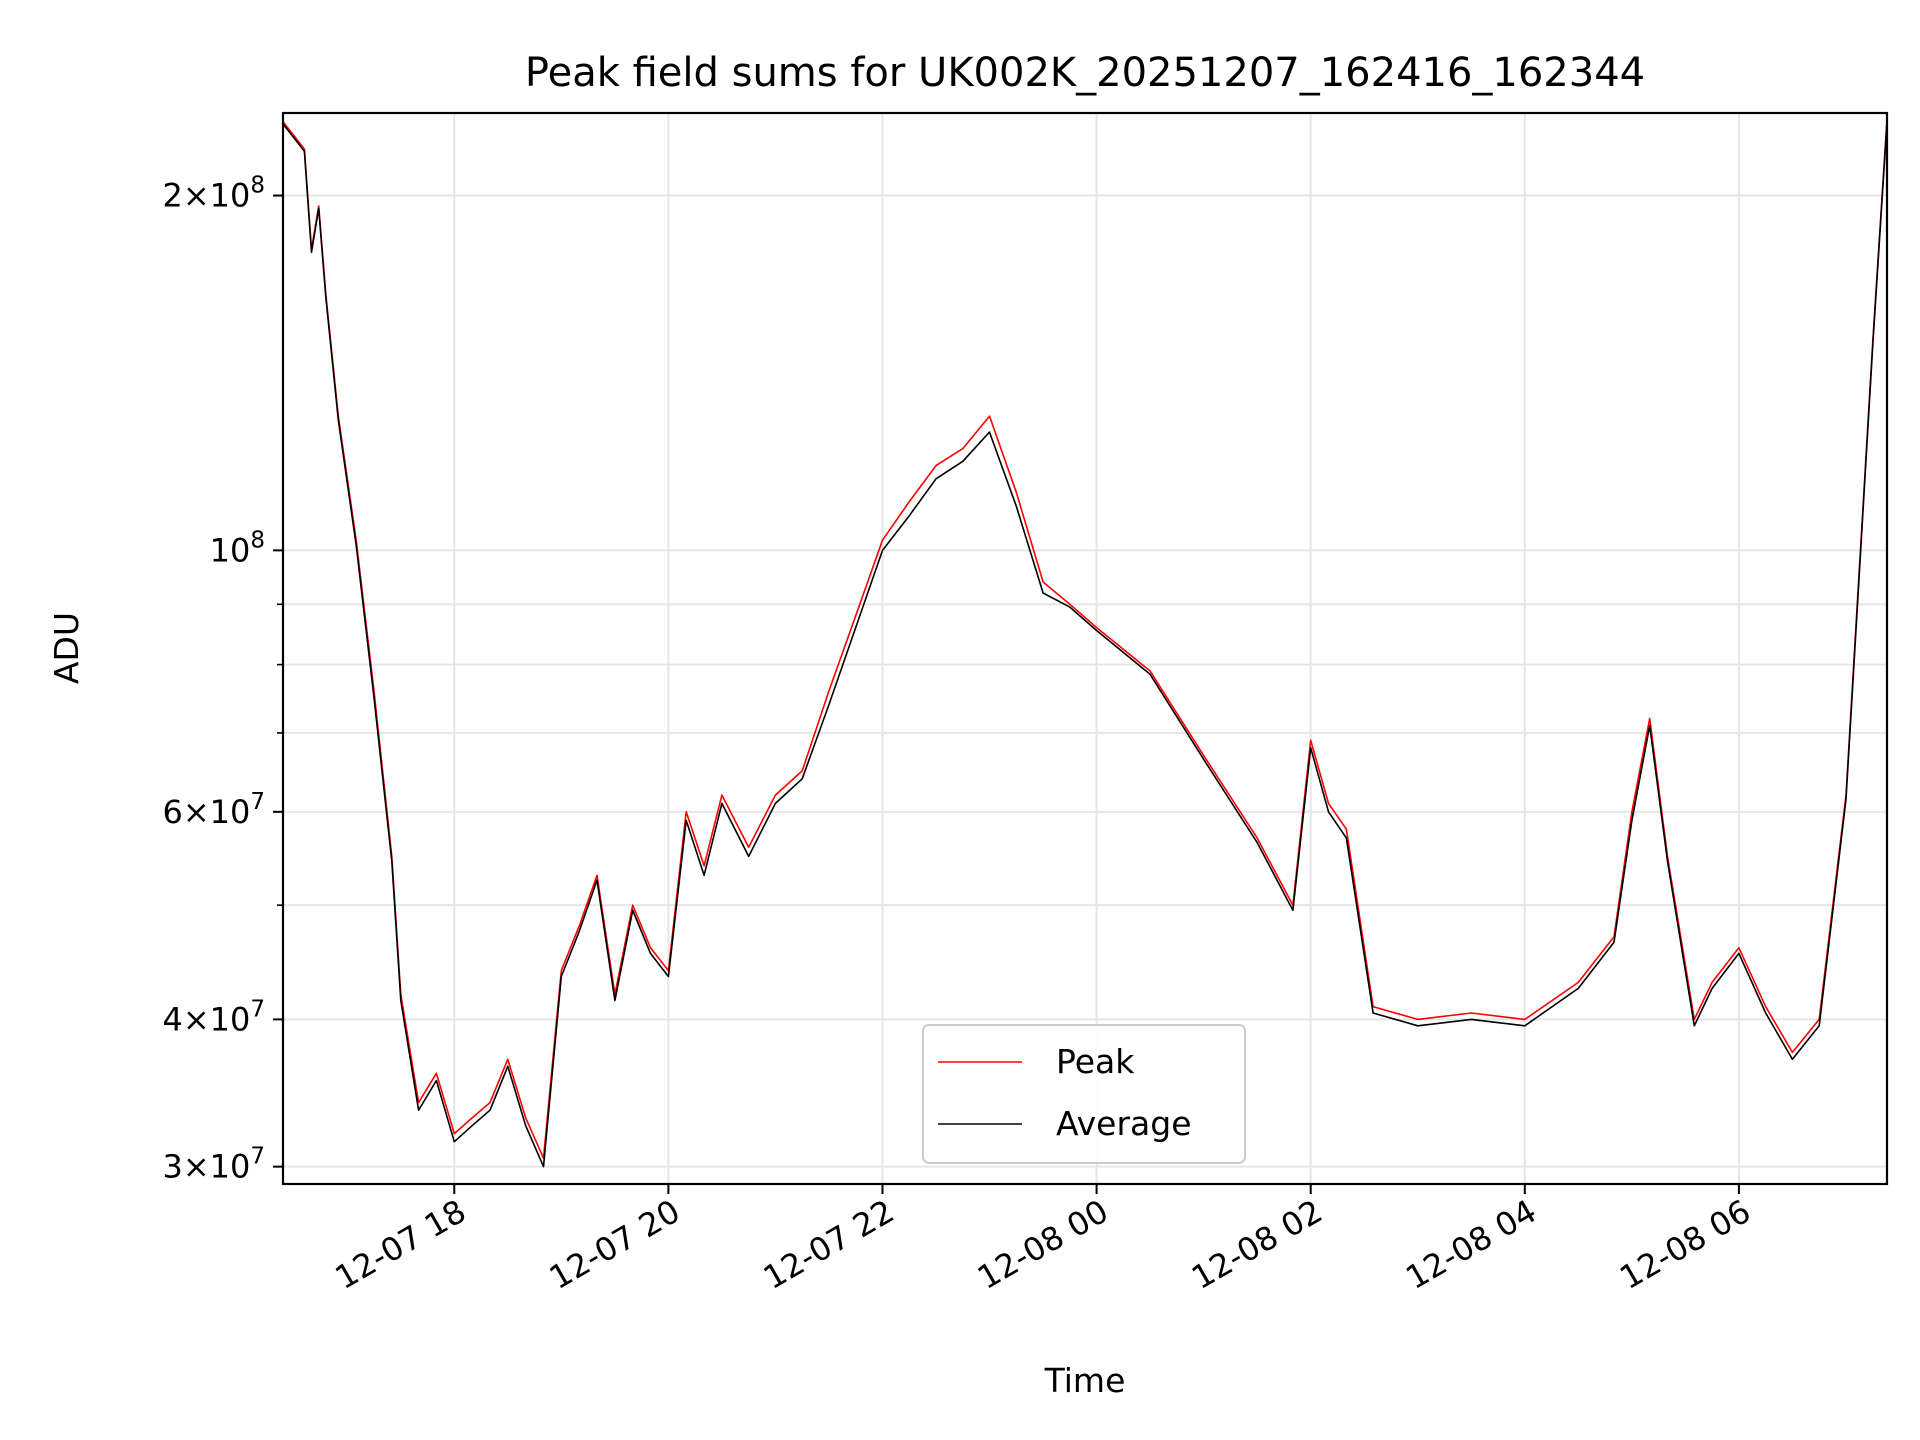 The width and height of the screenshot is (1920, 1440). I want to click on legend: Peak Average, so click(1084, 1094).